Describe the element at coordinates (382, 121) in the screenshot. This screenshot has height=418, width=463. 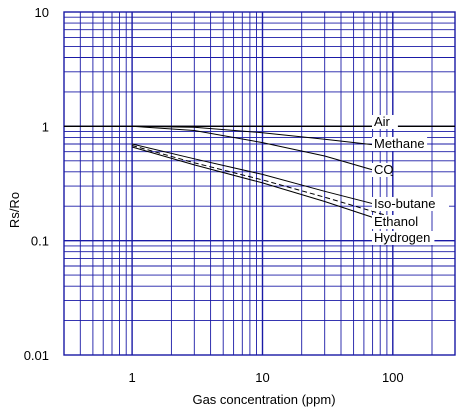
I see `series-label-air: Air` at that location.